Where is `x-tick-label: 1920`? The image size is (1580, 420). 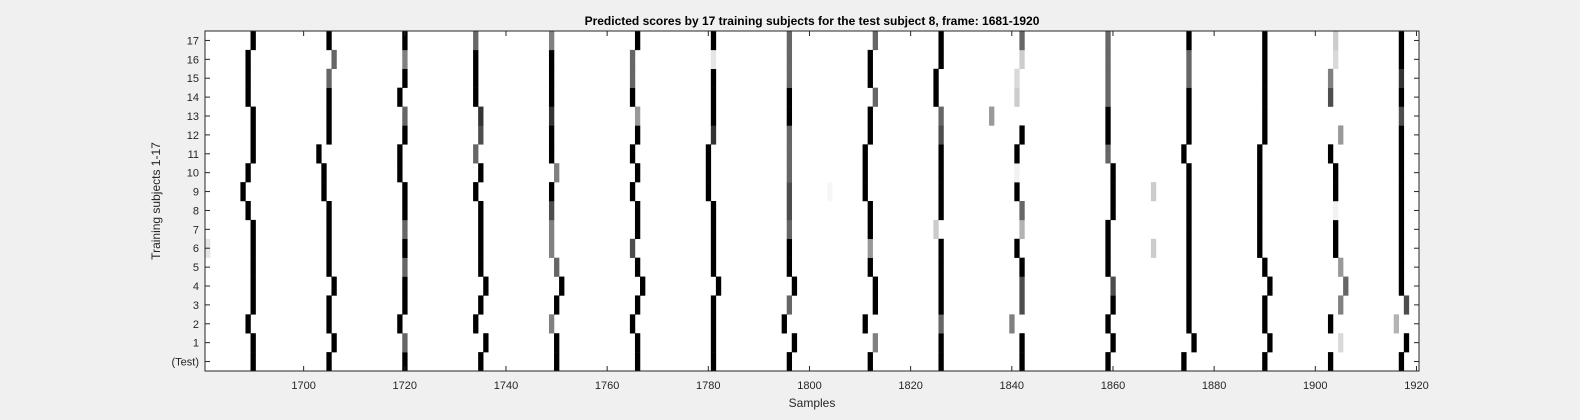
x-tick-label: 1920 is located at coordinates (1416, 386).